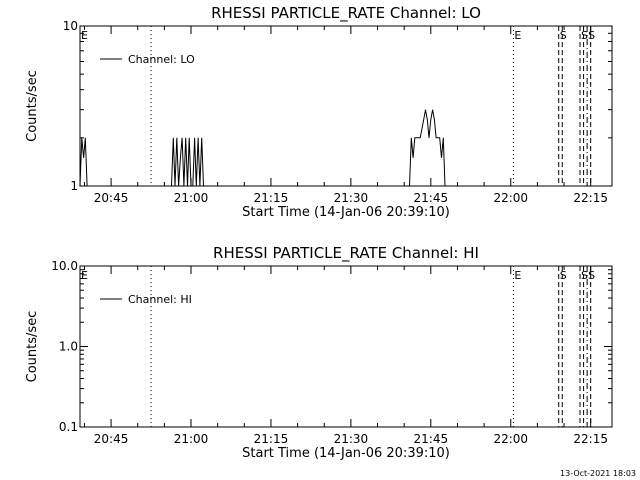  I want to click on legend-label: Channel: LO, so click(161, 59).